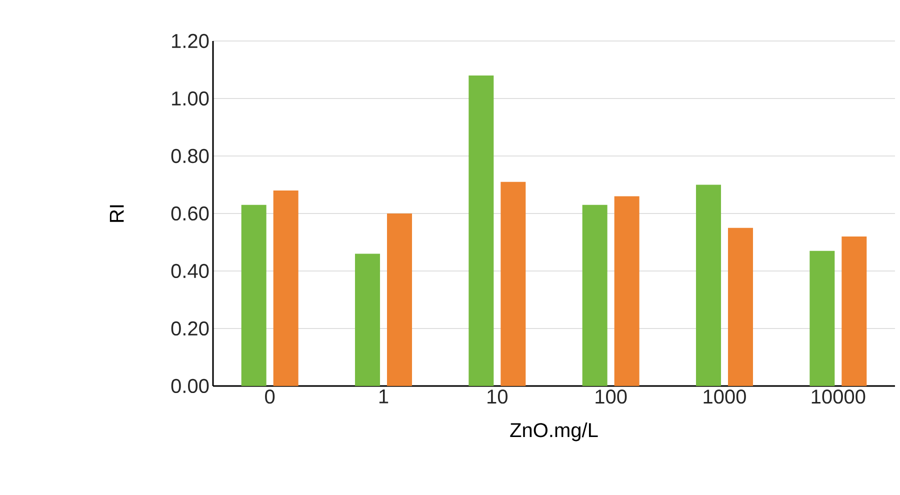  I want to click on y-tick-label: 0.40, so click(190, 271).